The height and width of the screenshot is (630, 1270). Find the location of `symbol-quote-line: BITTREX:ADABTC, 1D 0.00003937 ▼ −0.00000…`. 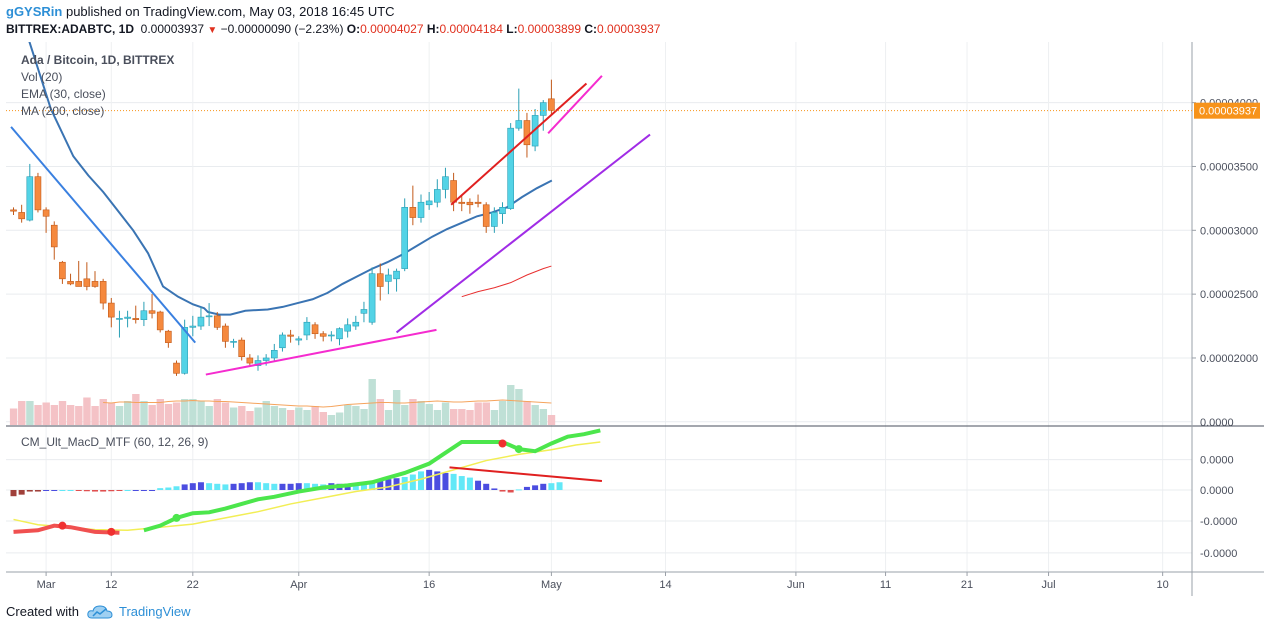

symbol-quote-line: BITTREX:ADABTC, 1D 0.00003937 ▼ −0.00000… is located at coordinates (333, 29).